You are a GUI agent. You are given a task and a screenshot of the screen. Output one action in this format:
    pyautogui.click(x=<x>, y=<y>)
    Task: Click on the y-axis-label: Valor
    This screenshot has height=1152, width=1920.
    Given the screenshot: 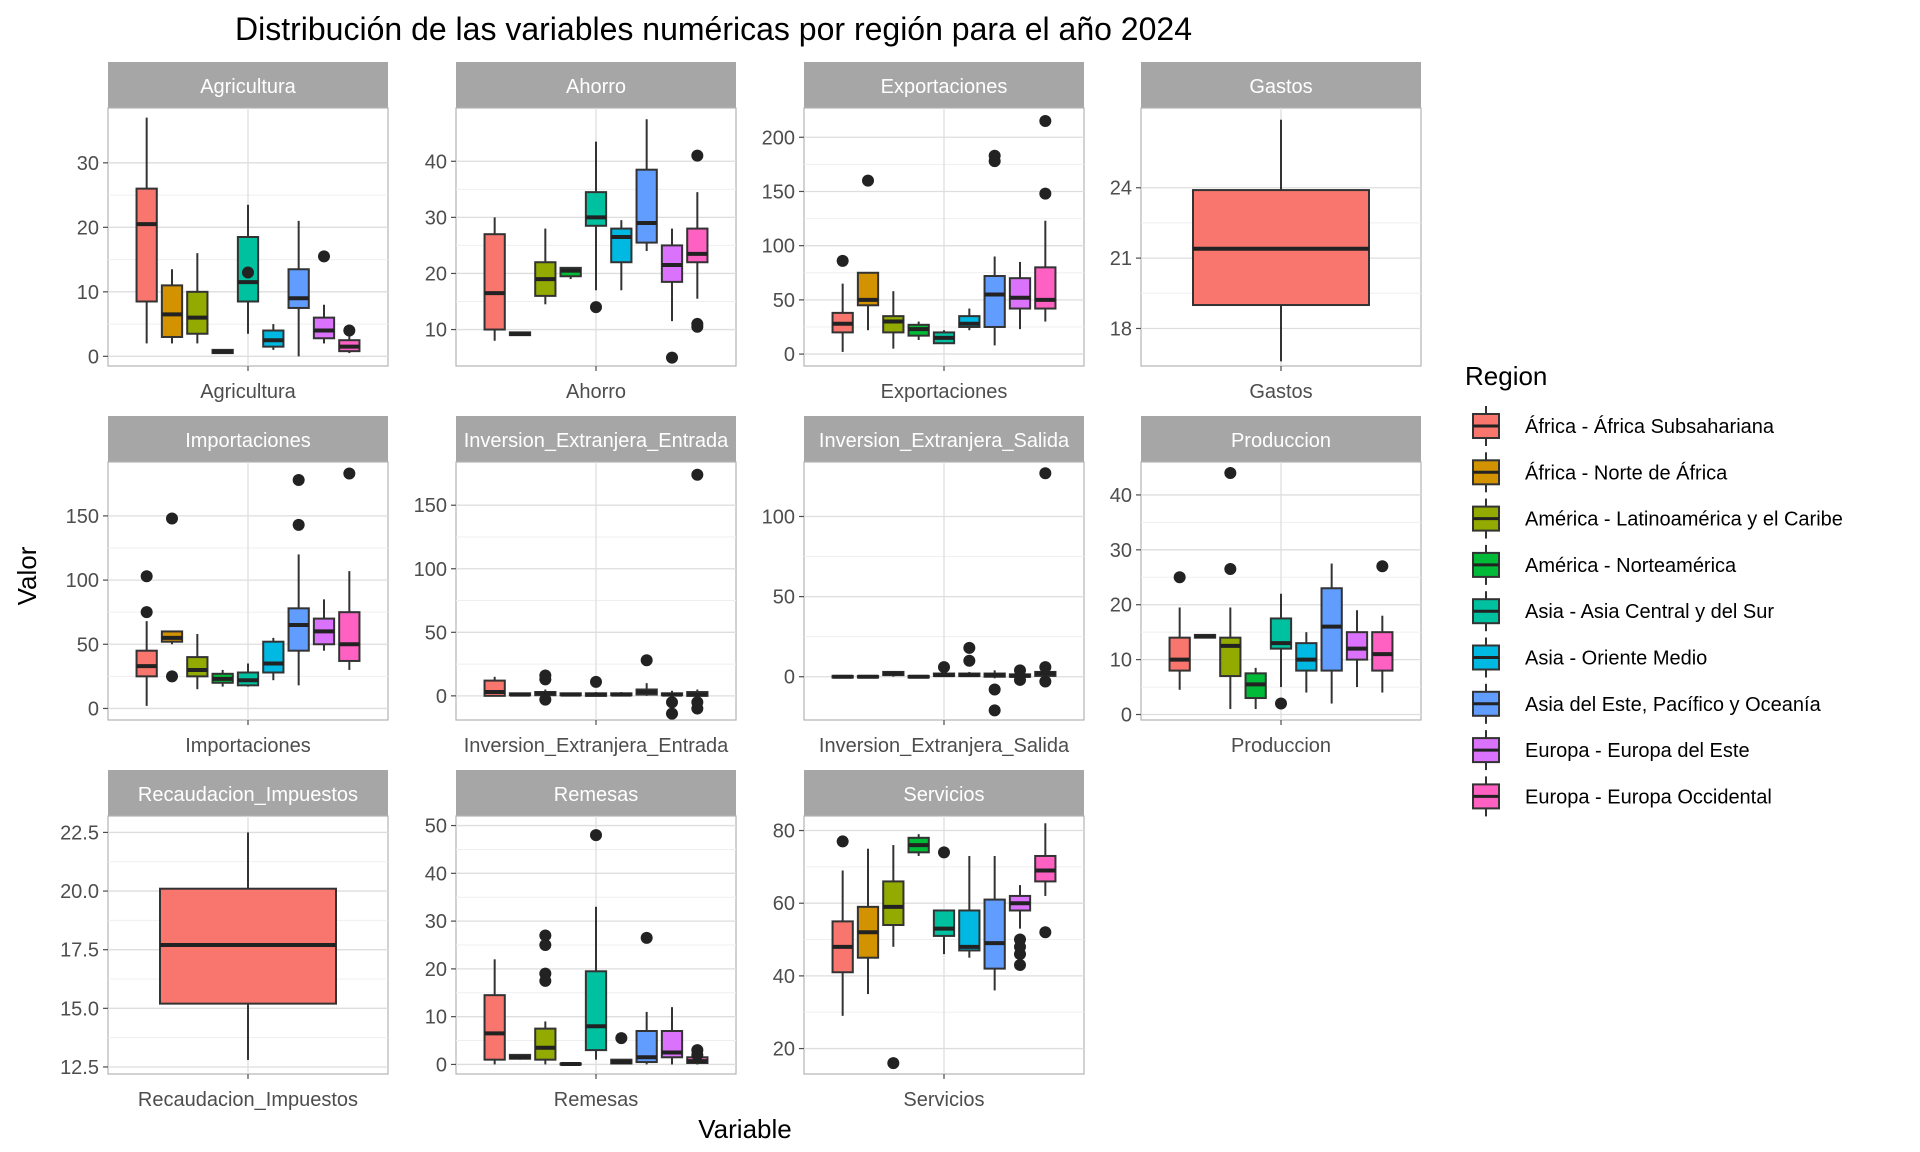 What is the action you would take?
    pyautogui.click(x=27, y=575)
    